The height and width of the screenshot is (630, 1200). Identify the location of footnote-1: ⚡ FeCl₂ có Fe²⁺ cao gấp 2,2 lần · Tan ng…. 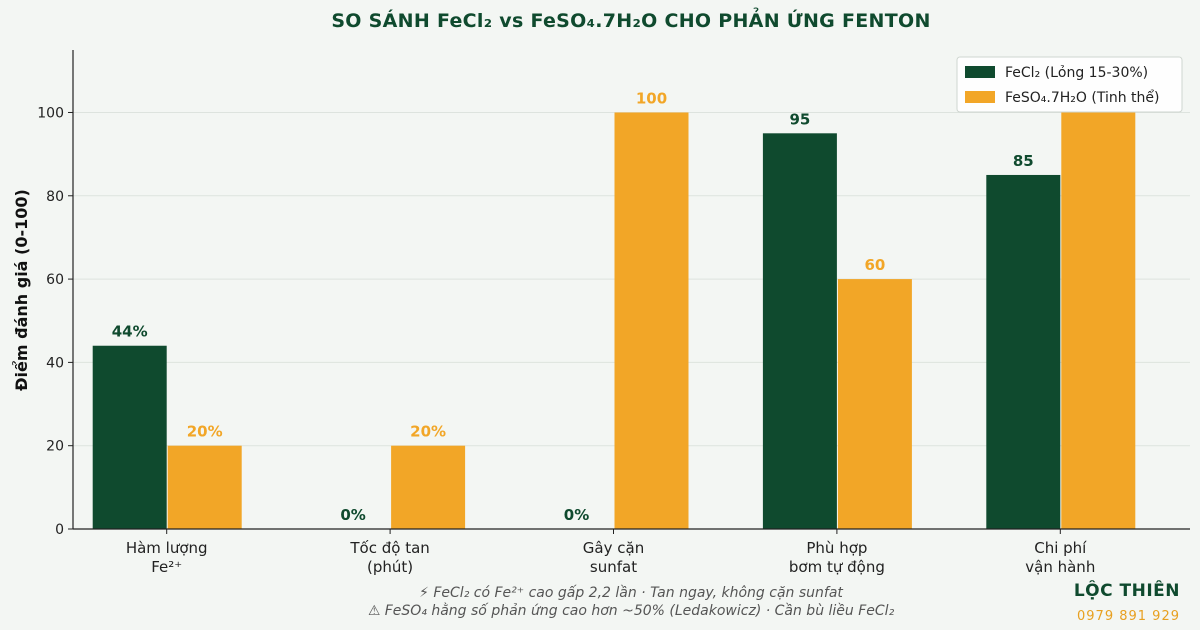
(631, 593).